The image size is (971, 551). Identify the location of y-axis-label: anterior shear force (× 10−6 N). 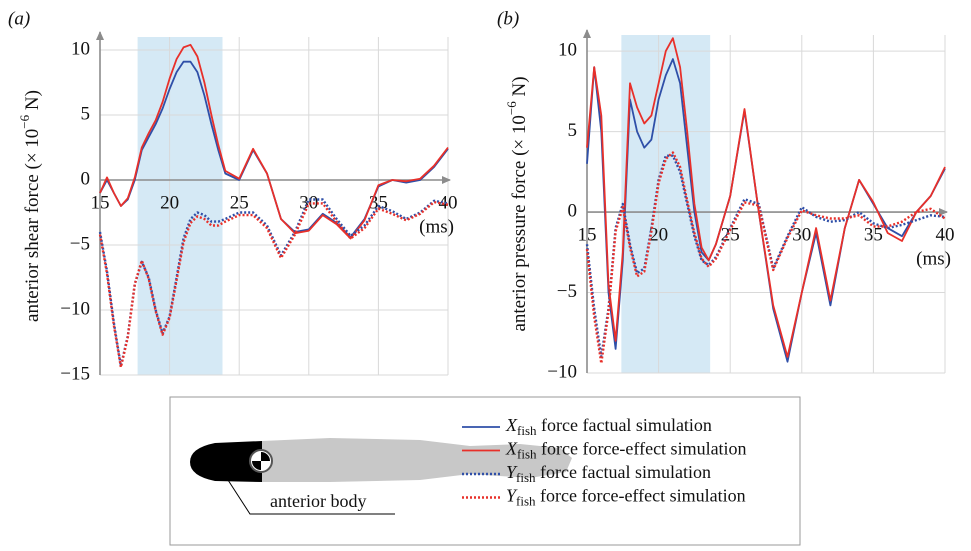
(30, 206).